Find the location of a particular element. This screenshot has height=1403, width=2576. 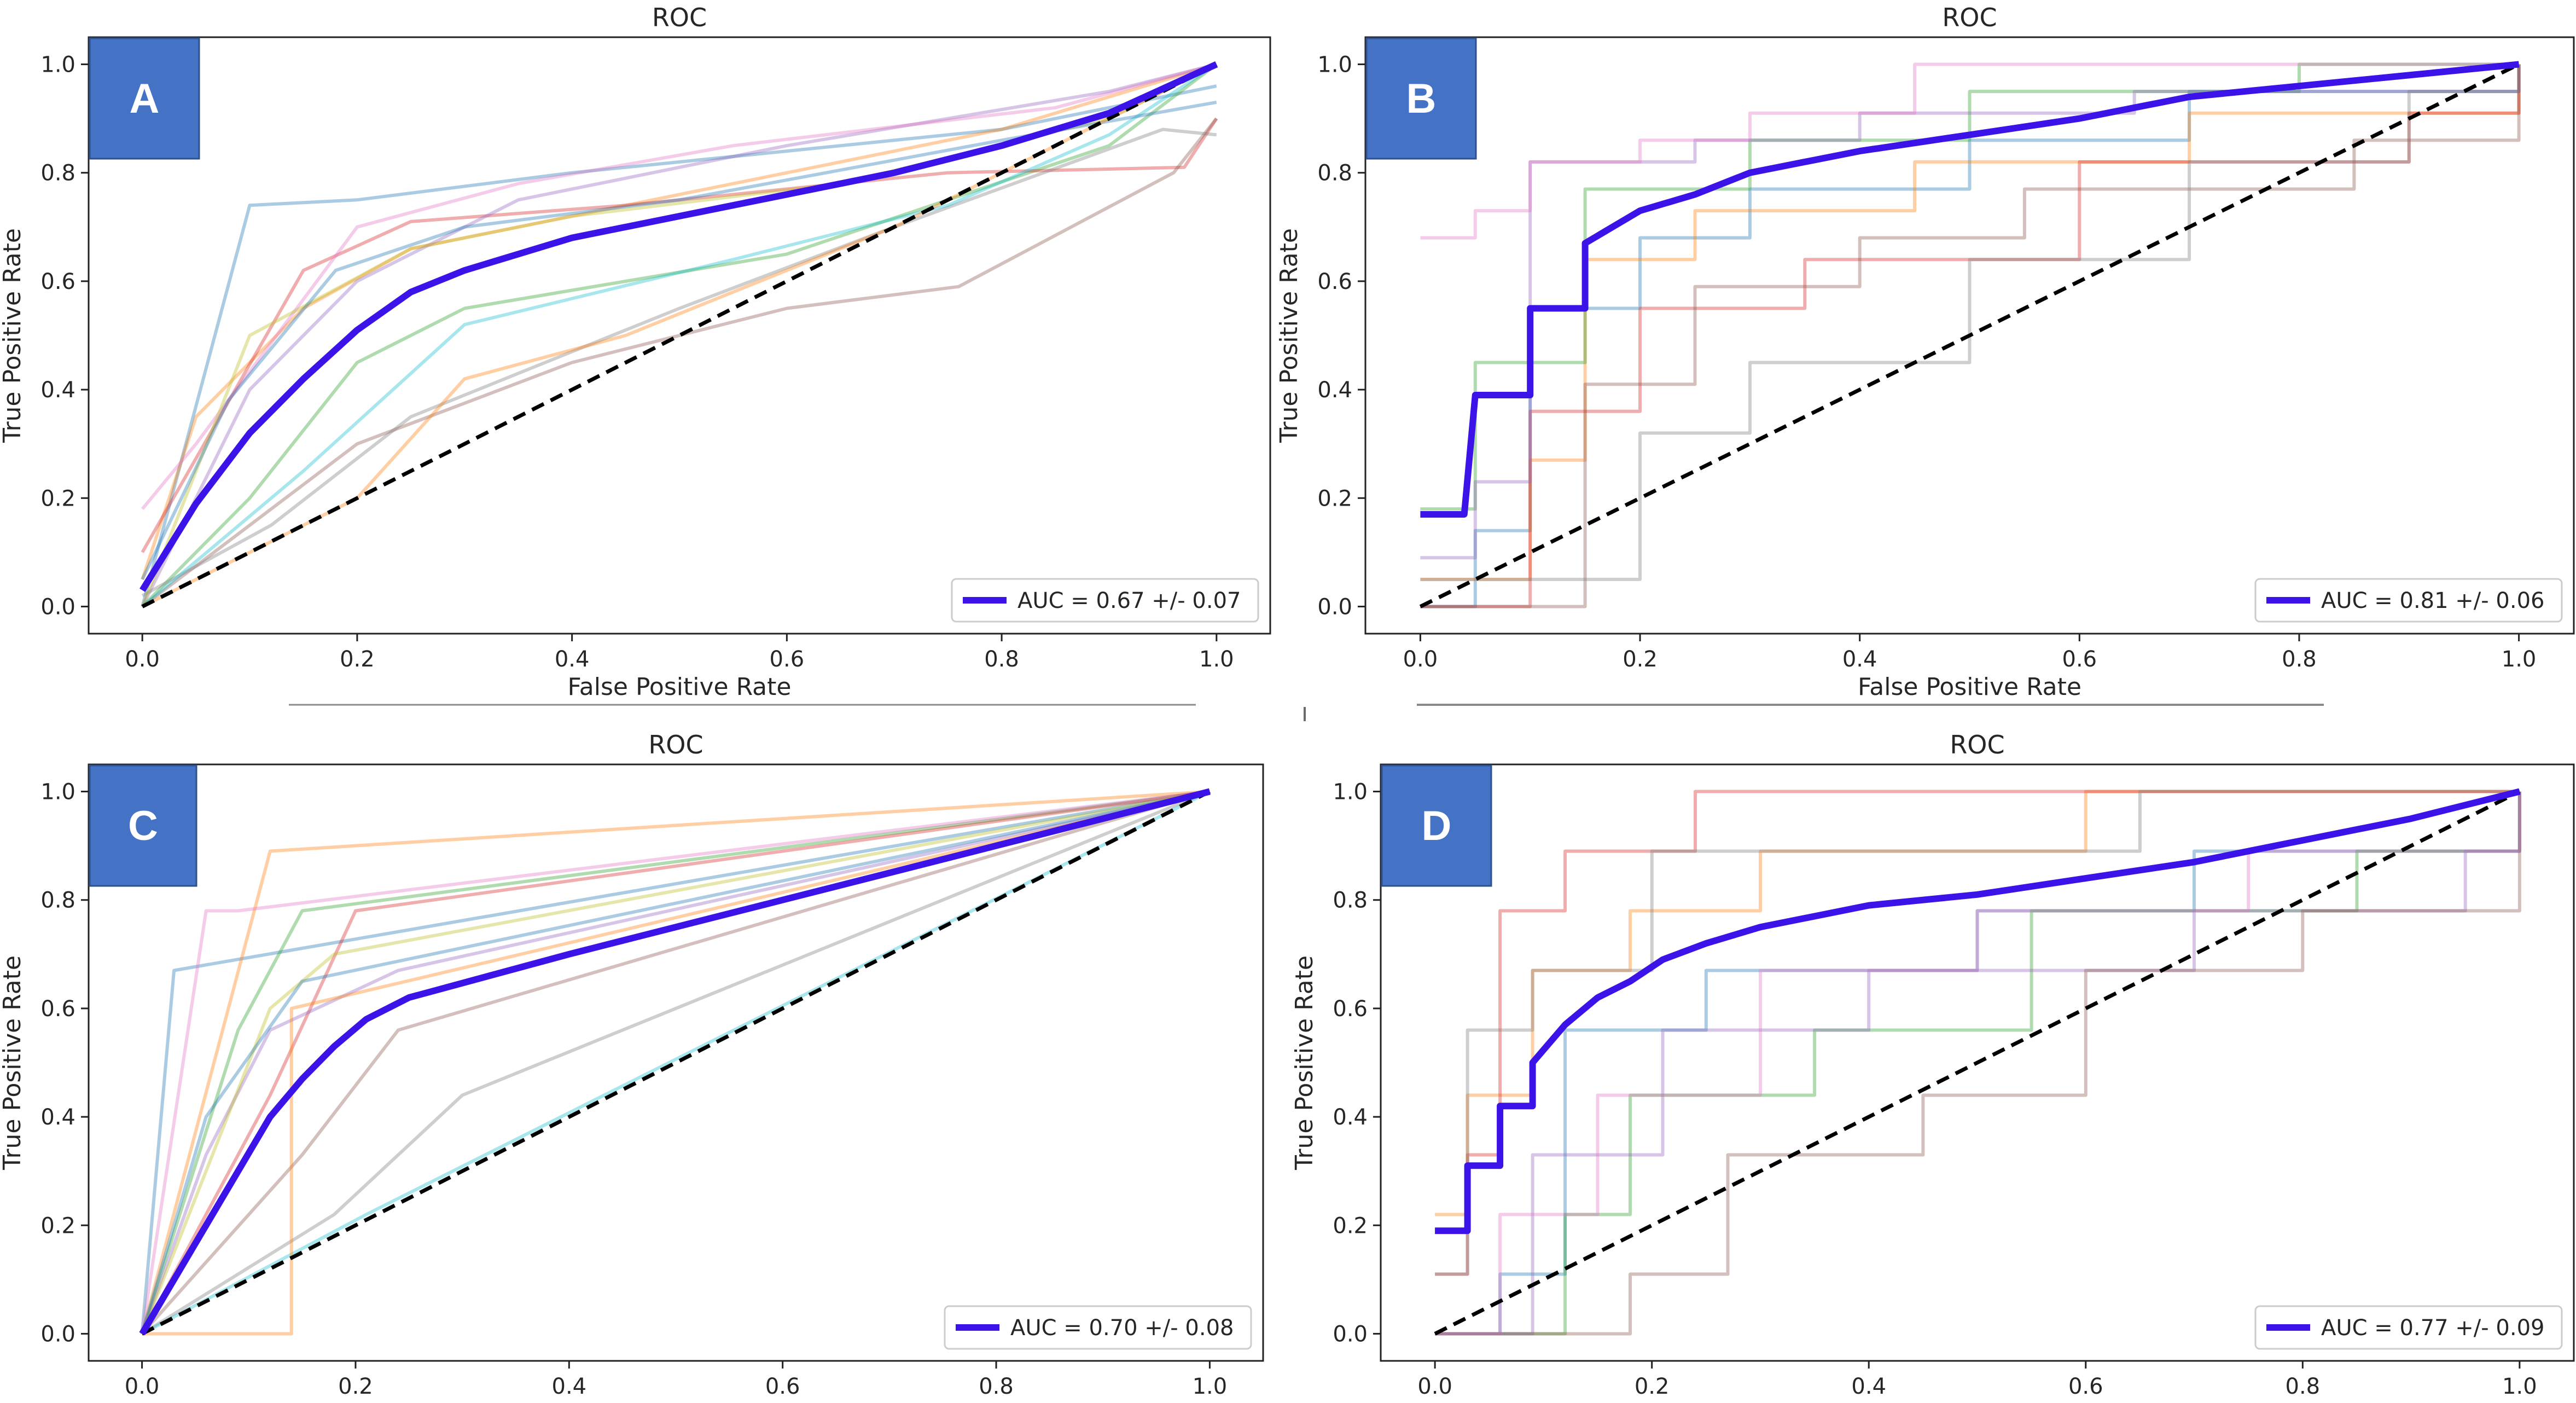

x-tick-label: 0.4 is located at coordinates (1859, 659).